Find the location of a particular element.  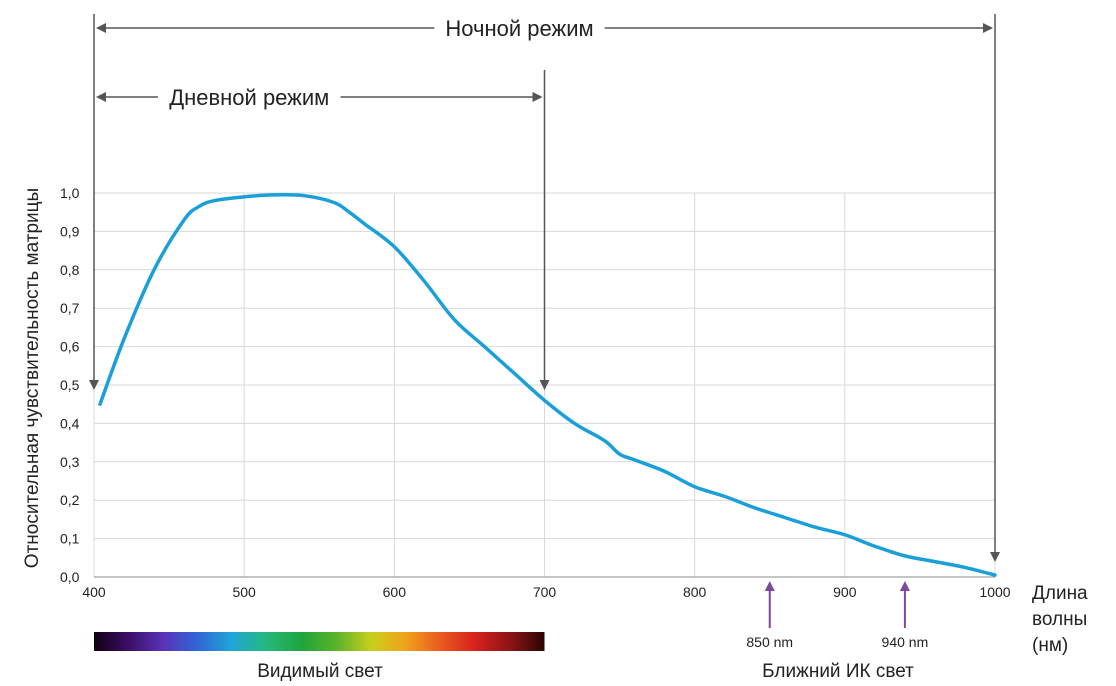

spectrum-bands: Видимый свет Ближний ИК свет is located at coordinates (504, 657).